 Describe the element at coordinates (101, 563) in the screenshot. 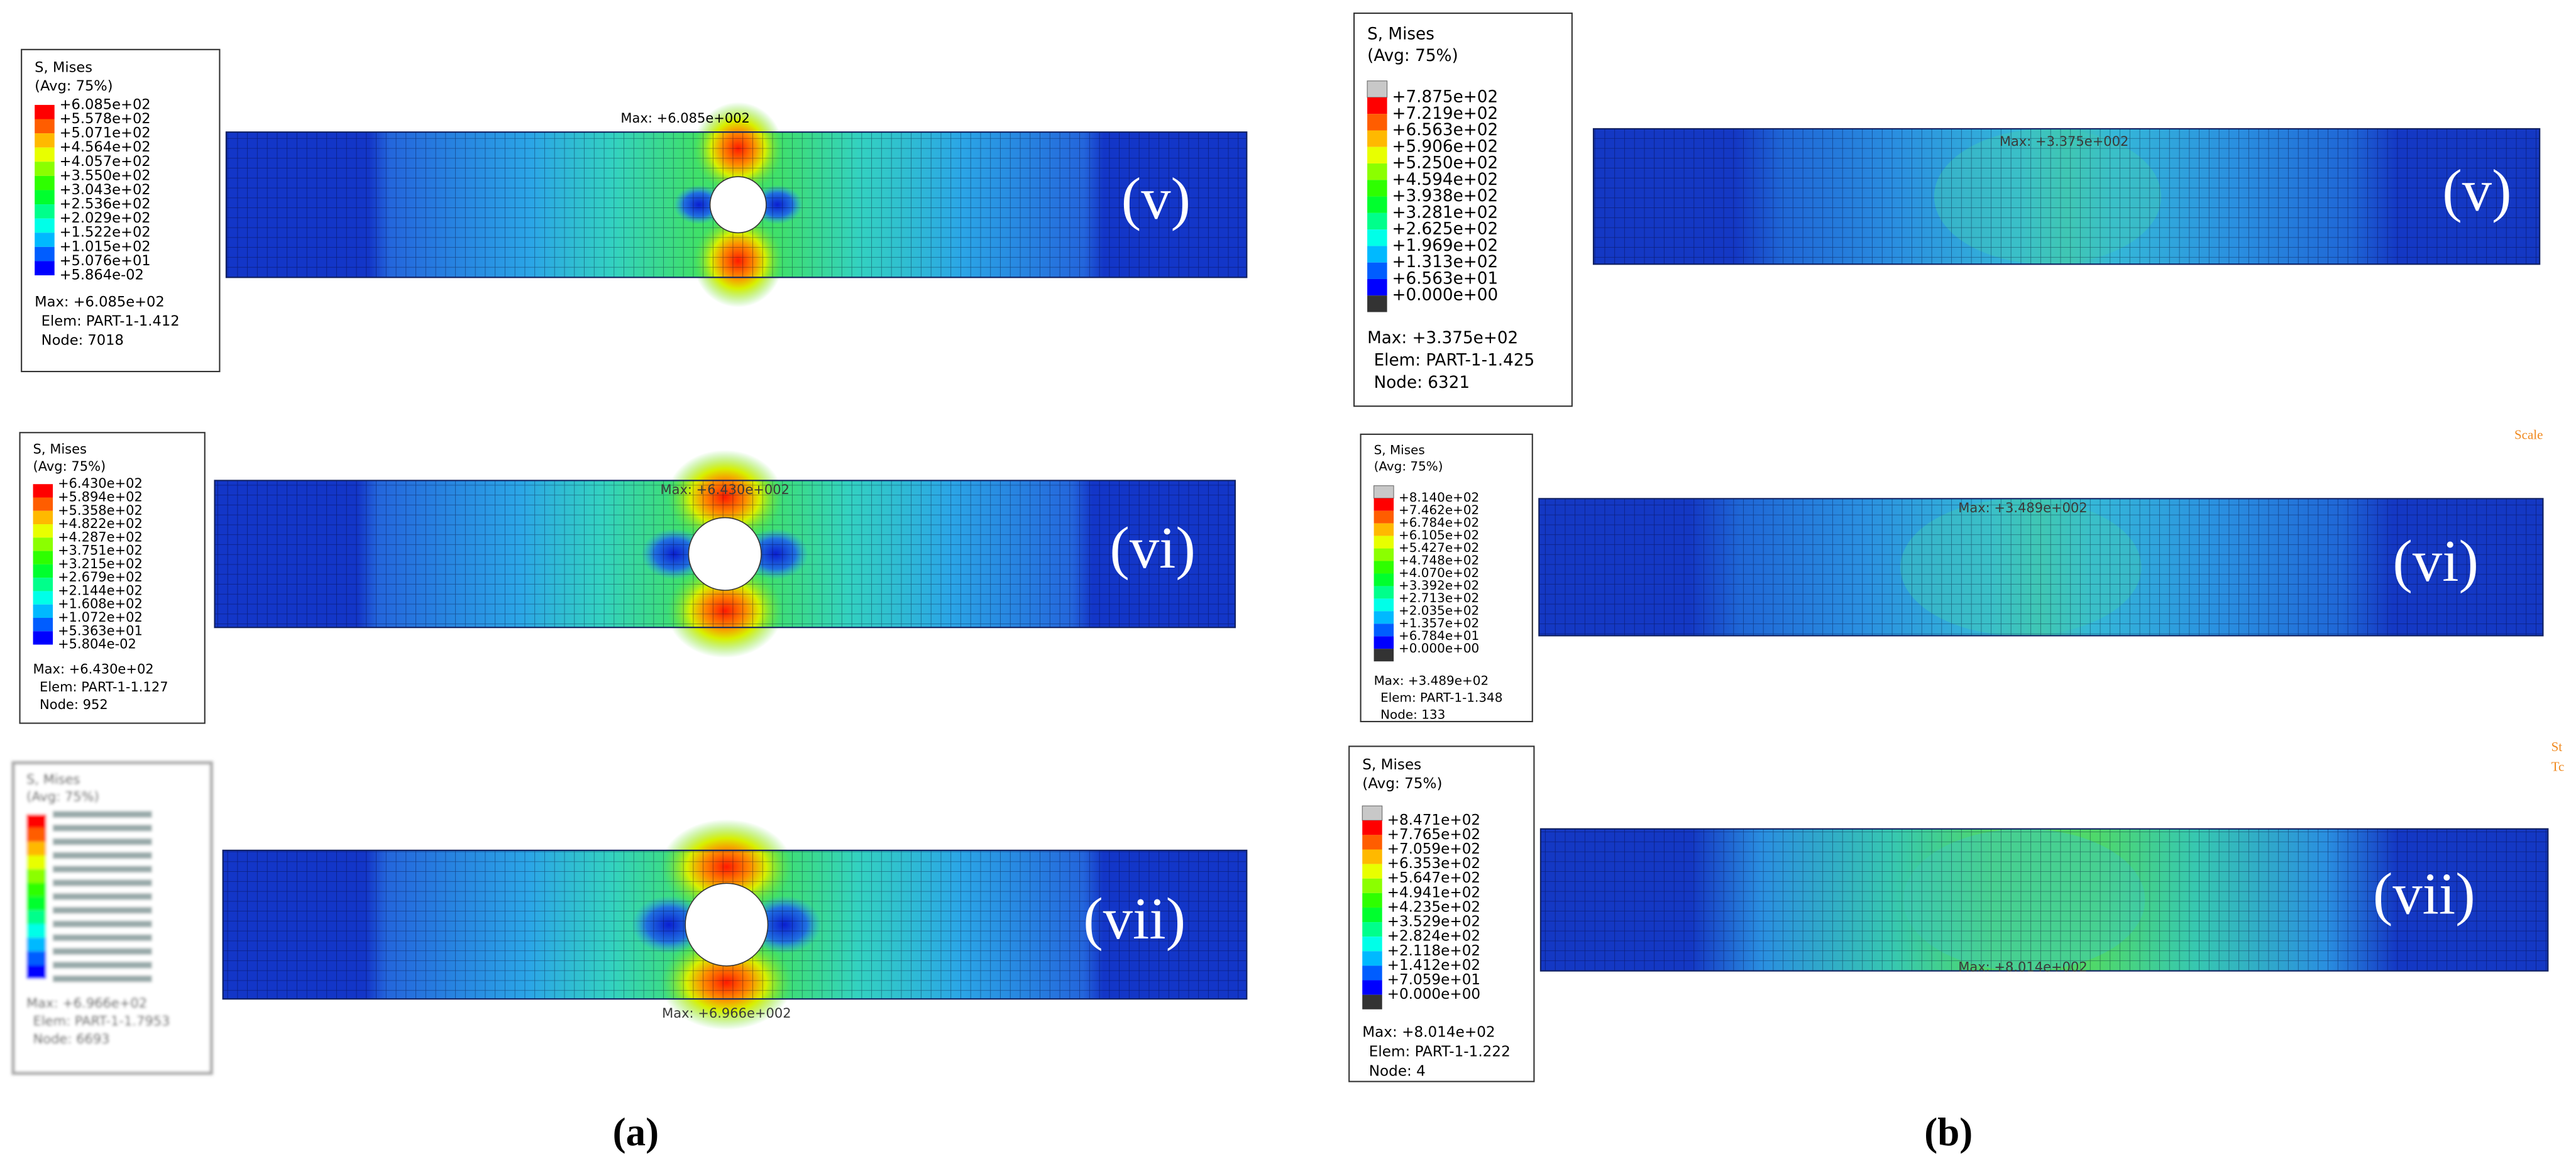

I see `legend-value: +3.215e+02` at that location.